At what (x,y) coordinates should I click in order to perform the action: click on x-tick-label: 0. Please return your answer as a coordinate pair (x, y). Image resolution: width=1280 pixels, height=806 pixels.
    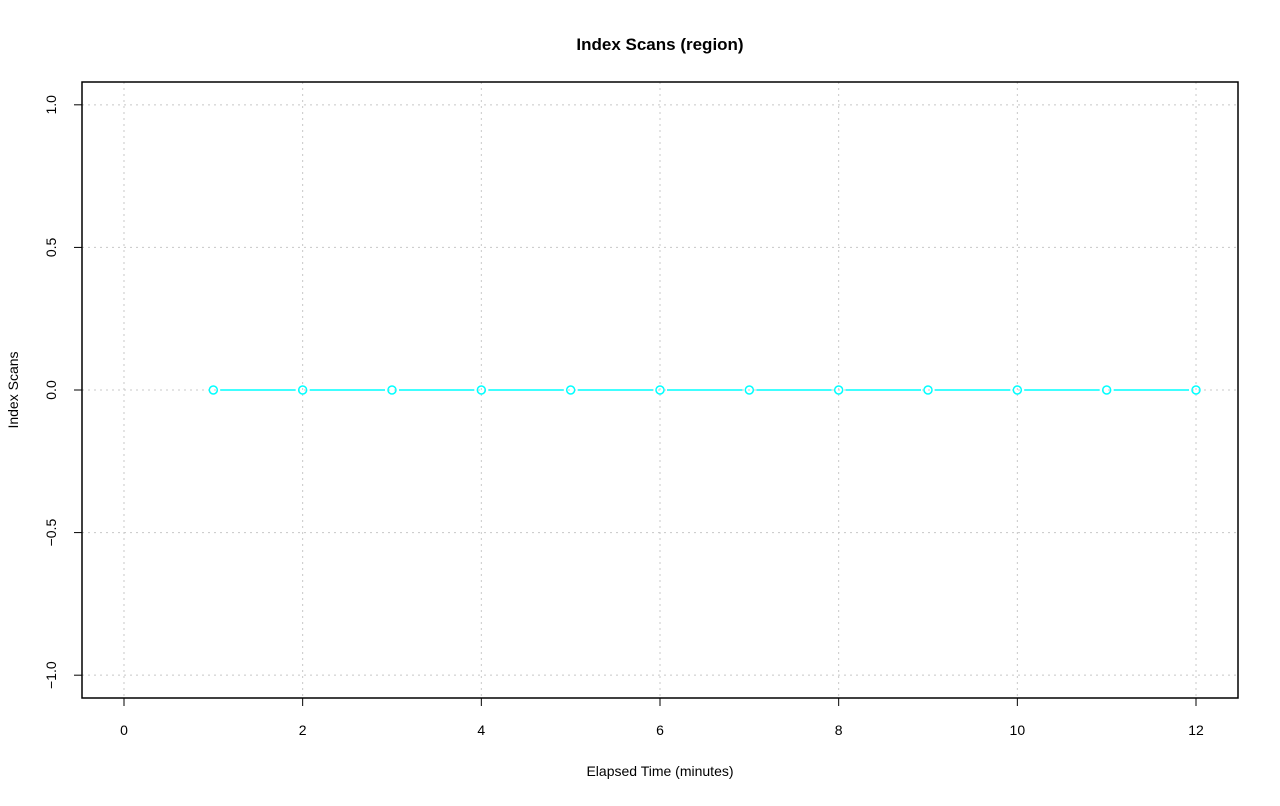
    Looking at the image, I should click on (124, 730).